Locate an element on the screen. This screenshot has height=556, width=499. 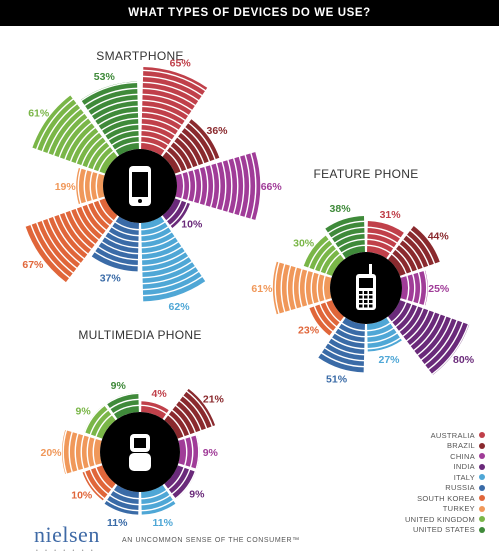
legend-item-australia: AUSTRALIA is located at coordinates (415, 435).